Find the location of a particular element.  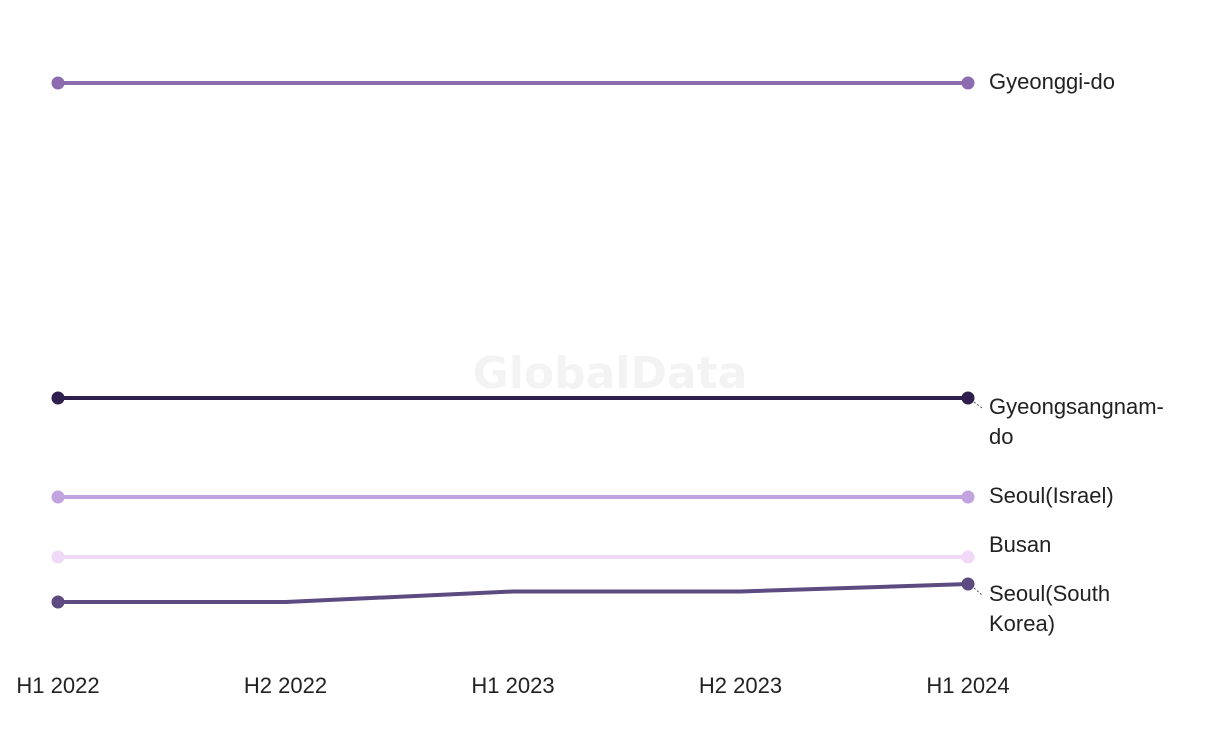

x-tick-label: H2 2023 is located at coordinates (740, 685).